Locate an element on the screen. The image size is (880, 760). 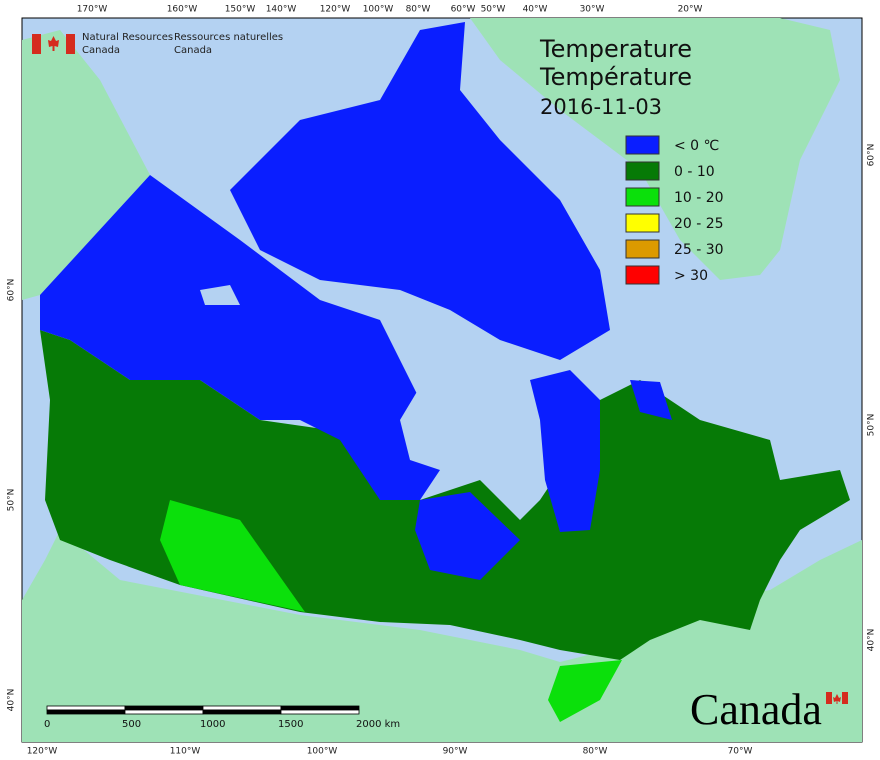
scale-label: 1000 is located at coordinates (212, 724).